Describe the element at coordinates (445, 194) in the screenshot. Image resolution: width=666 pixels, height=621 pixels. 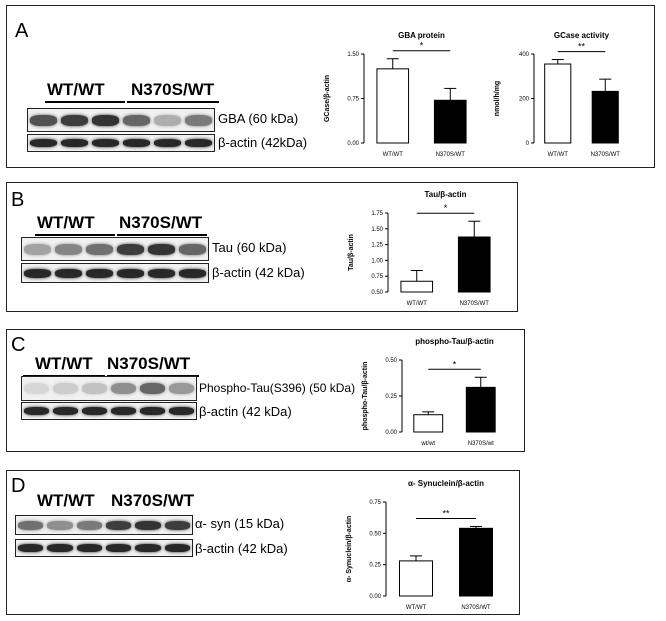
I see `chart-title: Tau/β-actin` at that location.